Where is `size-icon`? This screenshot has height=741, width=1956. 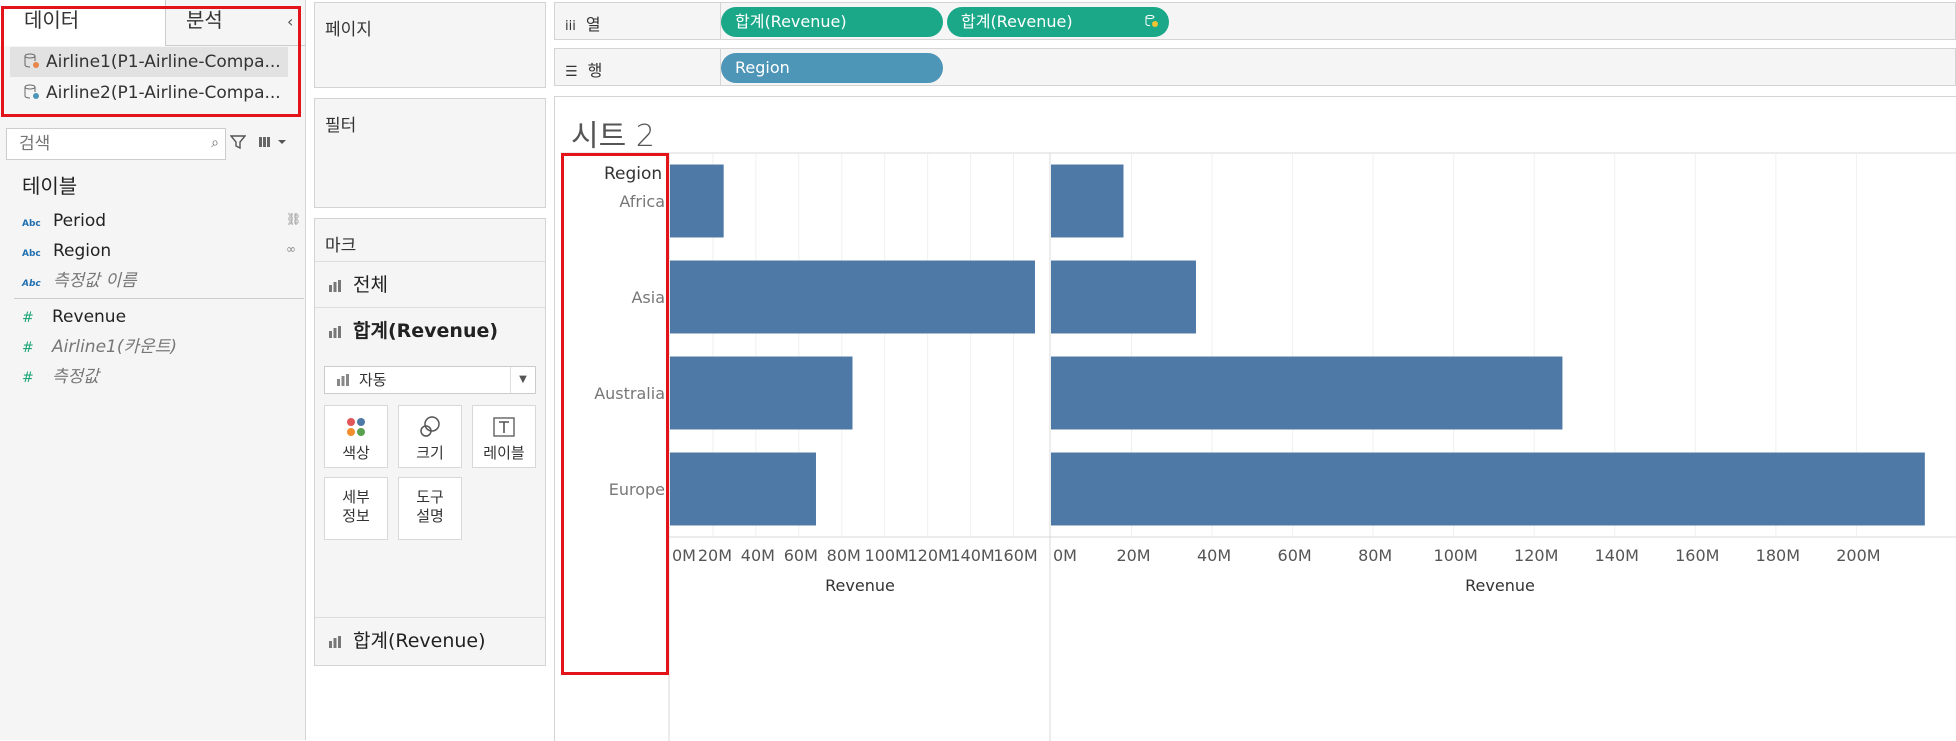 size-icon is located at coordinates (430, 426).